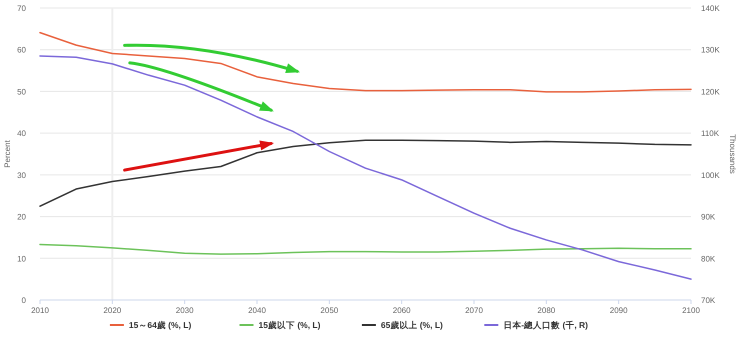  Describe the element at coordinates (710, 91) in the screenshot. I see `y2-tick-label: 120K` at that location.